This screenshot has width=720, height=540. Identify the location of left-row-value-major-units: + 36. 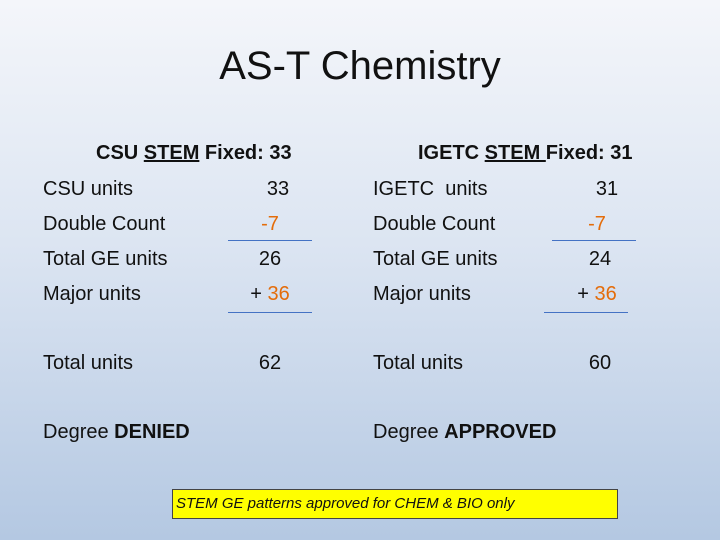
(270, 294).